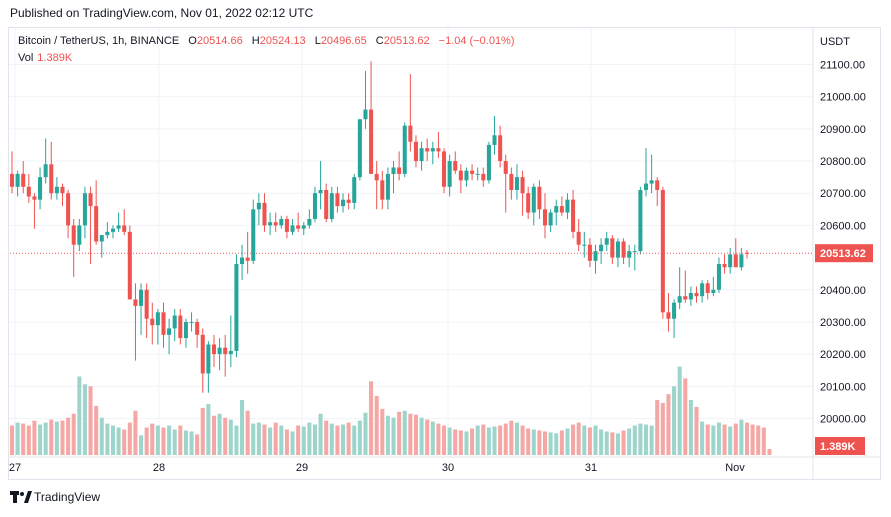 The image size is (891, 517). I want to click on price-tick-label: 20700.00, so click(843, 194).